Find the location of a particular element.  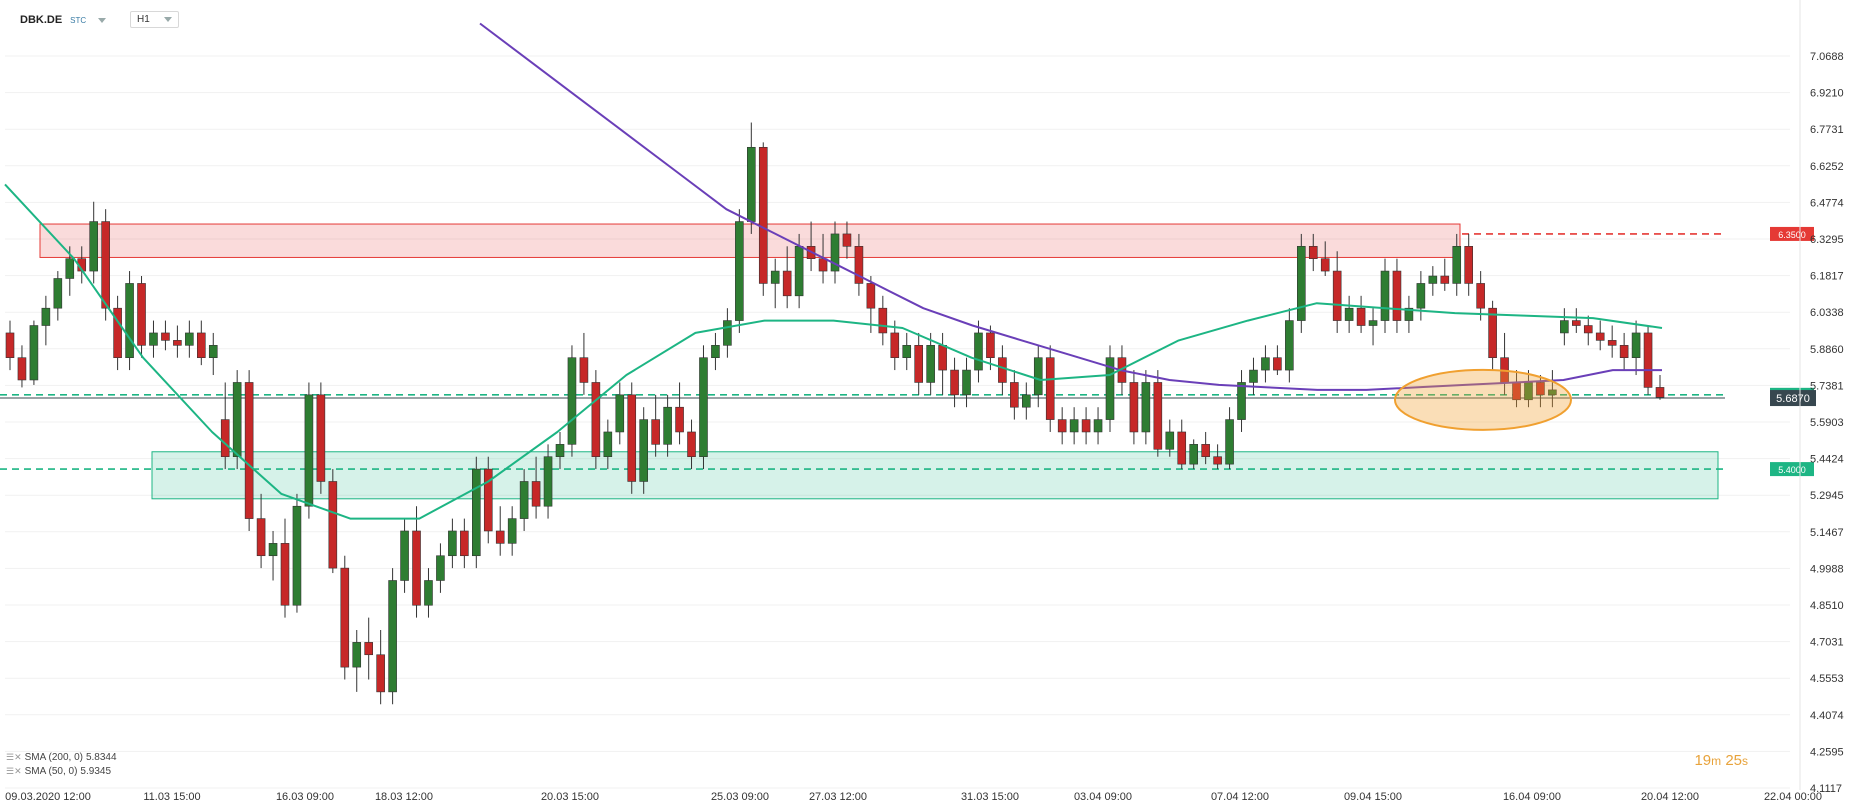

x-tick-label: 16.04 09:00 is located at coordinates (1532, 797).